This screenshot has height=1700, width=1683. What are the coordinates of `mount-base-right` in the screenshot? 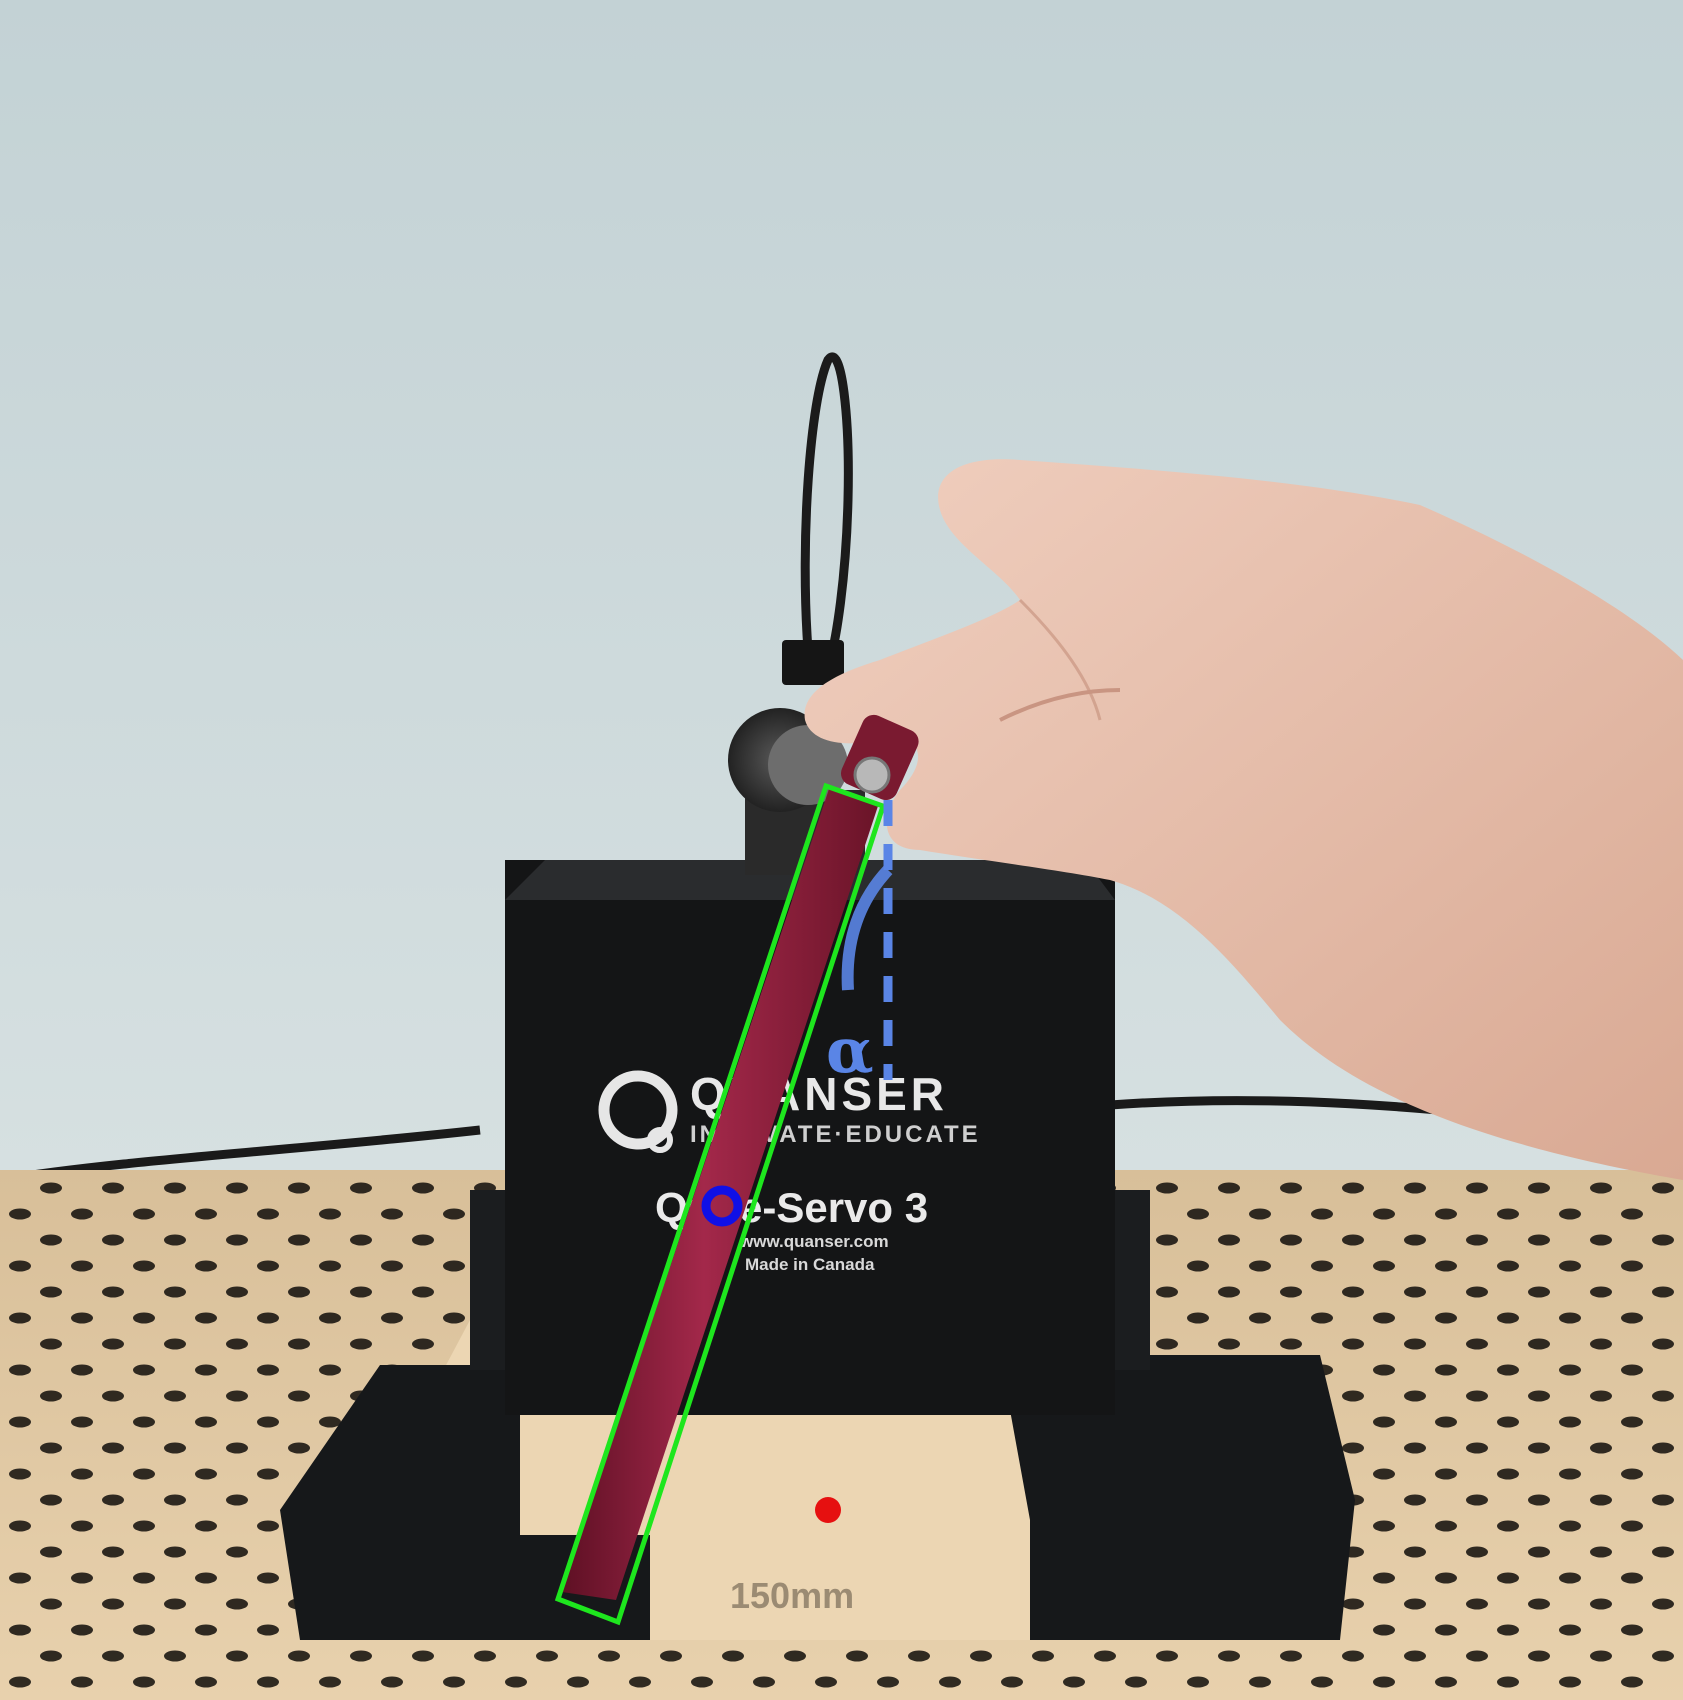 It's located at (1177, 1497).